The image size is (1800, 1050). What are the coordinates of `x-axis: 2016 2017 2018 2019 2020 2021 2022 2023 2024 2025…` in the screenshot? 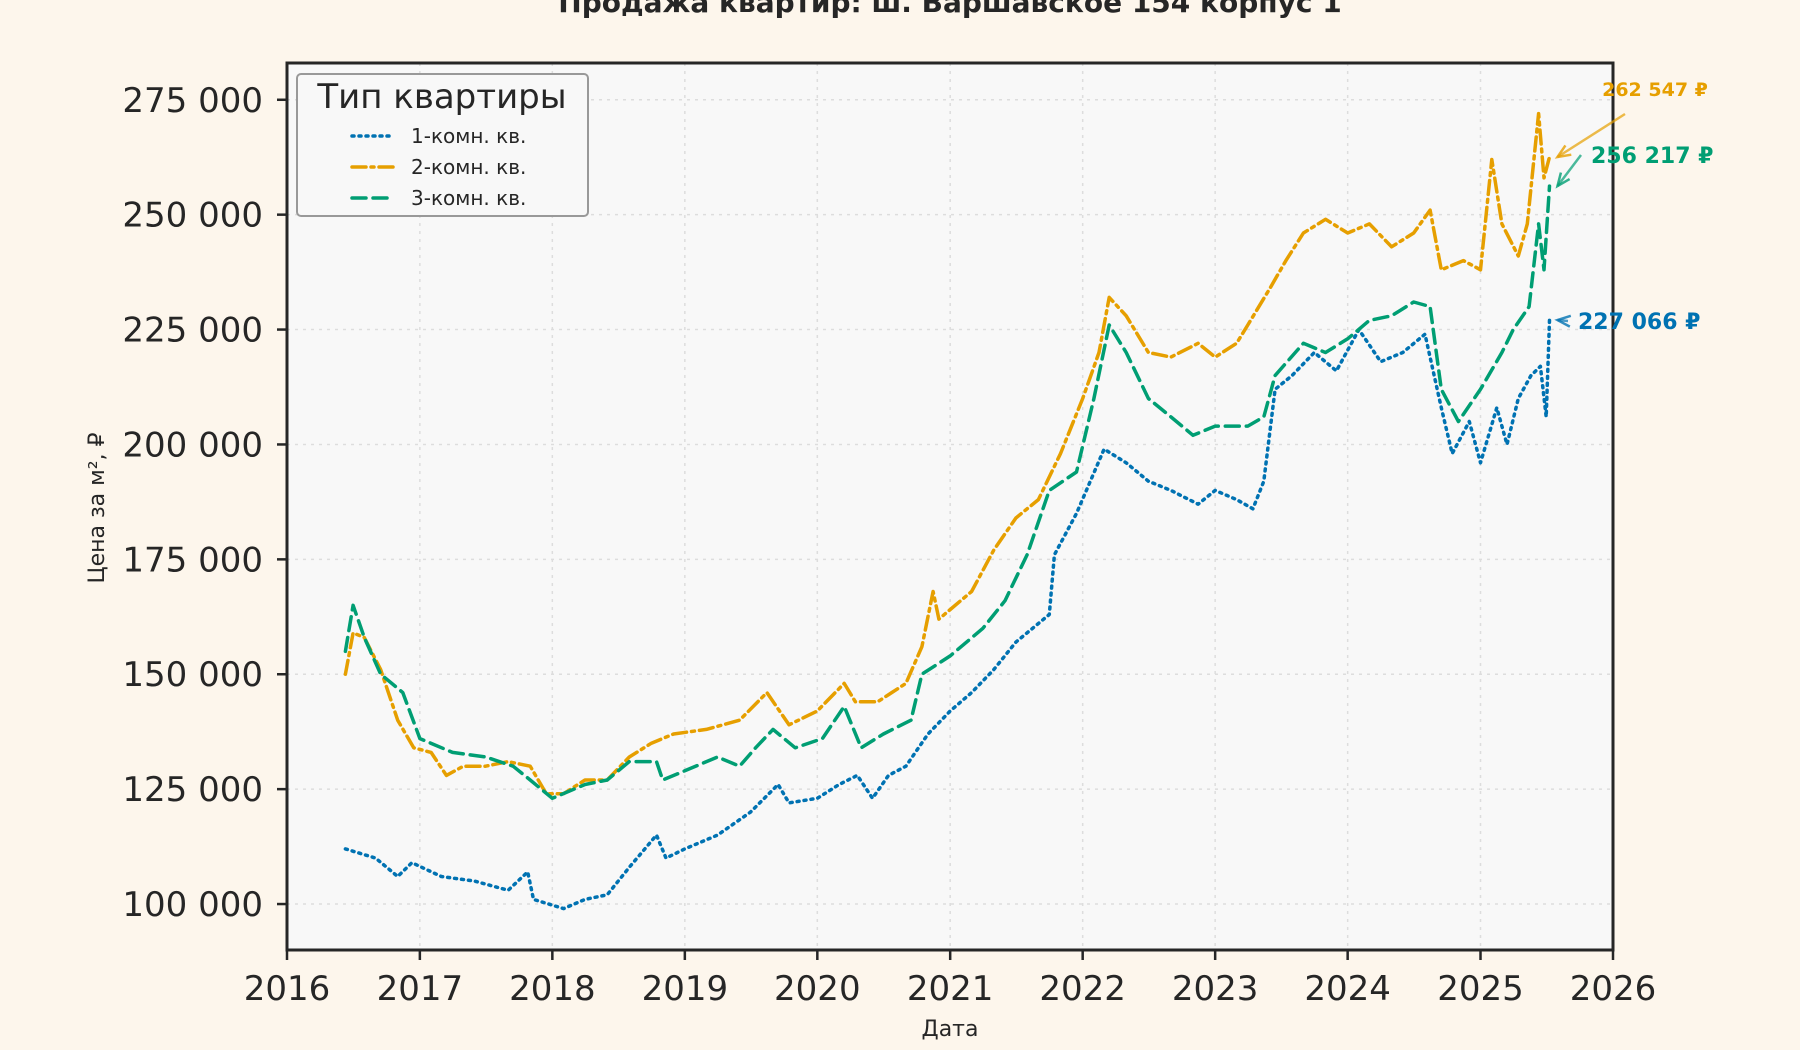 It's located at (950, 979).